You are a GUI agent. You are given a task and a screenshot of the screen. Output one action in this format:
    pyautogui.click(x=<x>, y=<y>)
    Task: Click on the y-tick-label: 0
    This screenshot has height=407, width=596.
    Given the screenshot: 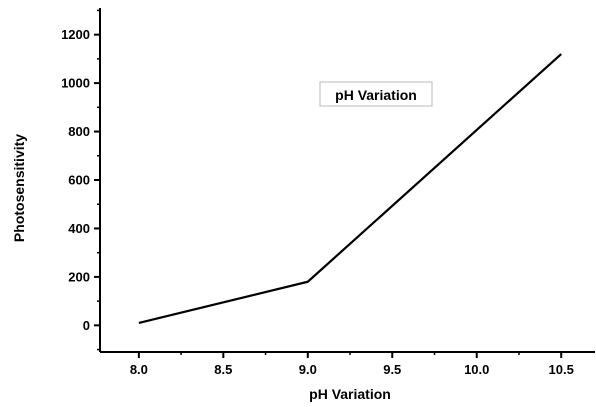 What is the action you would take?
    pyautogui.click(x=86, y=325)
    